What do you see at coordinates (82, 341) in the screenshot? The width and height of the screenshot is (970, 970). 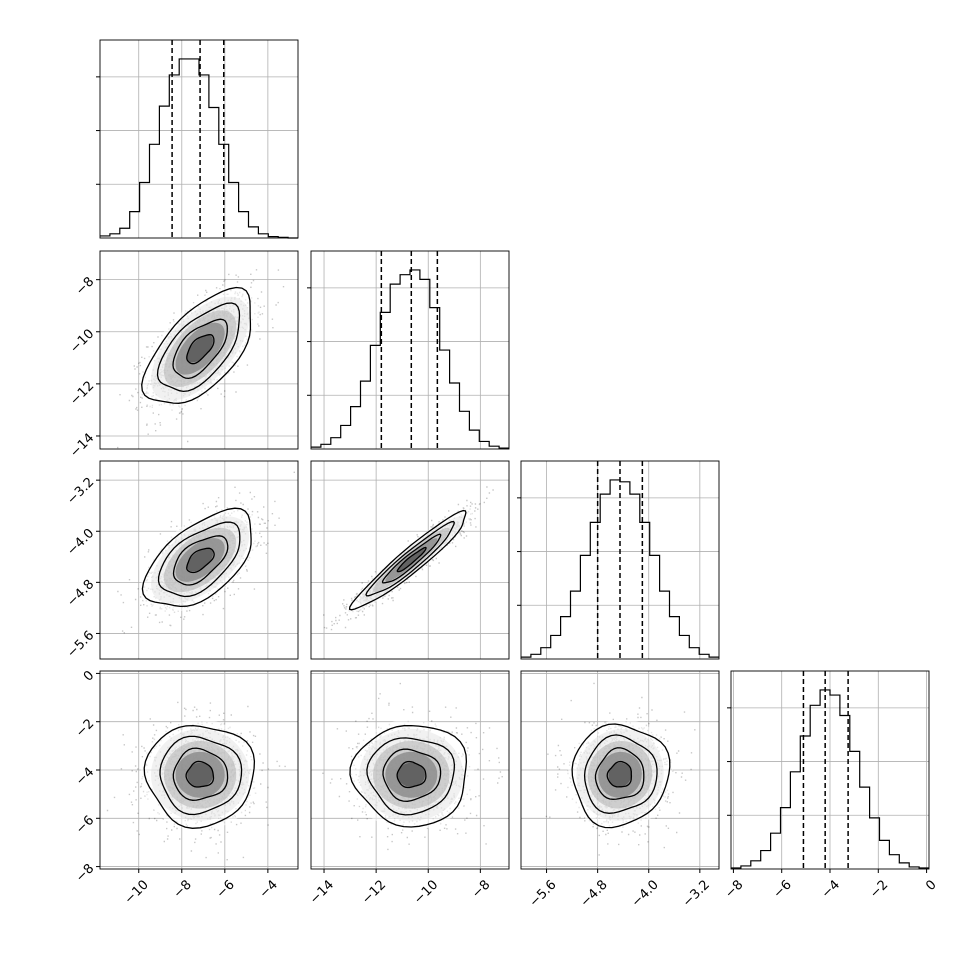 I see `y-tick-label: −10` at bounding box center [82, 341].